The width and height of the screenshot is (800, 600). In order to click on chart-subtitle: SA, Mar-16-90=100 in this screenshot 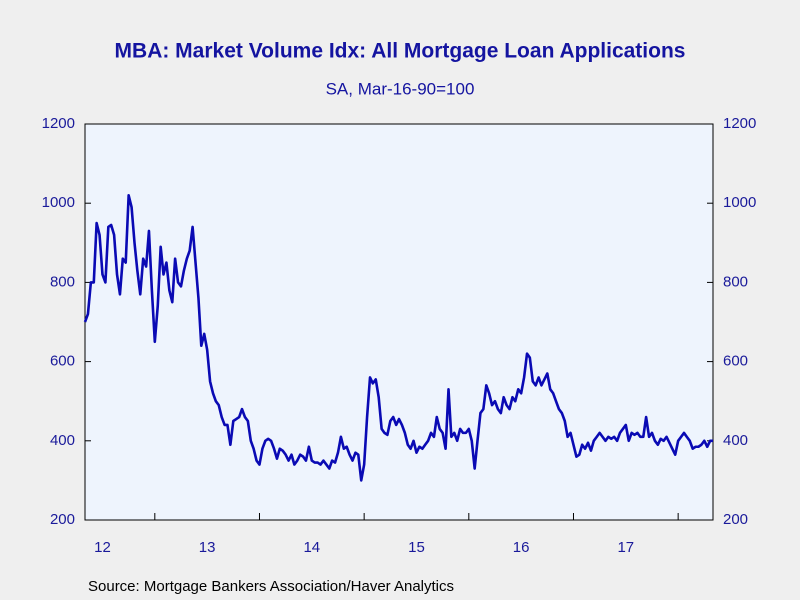, I will do `click(400, 88)`.